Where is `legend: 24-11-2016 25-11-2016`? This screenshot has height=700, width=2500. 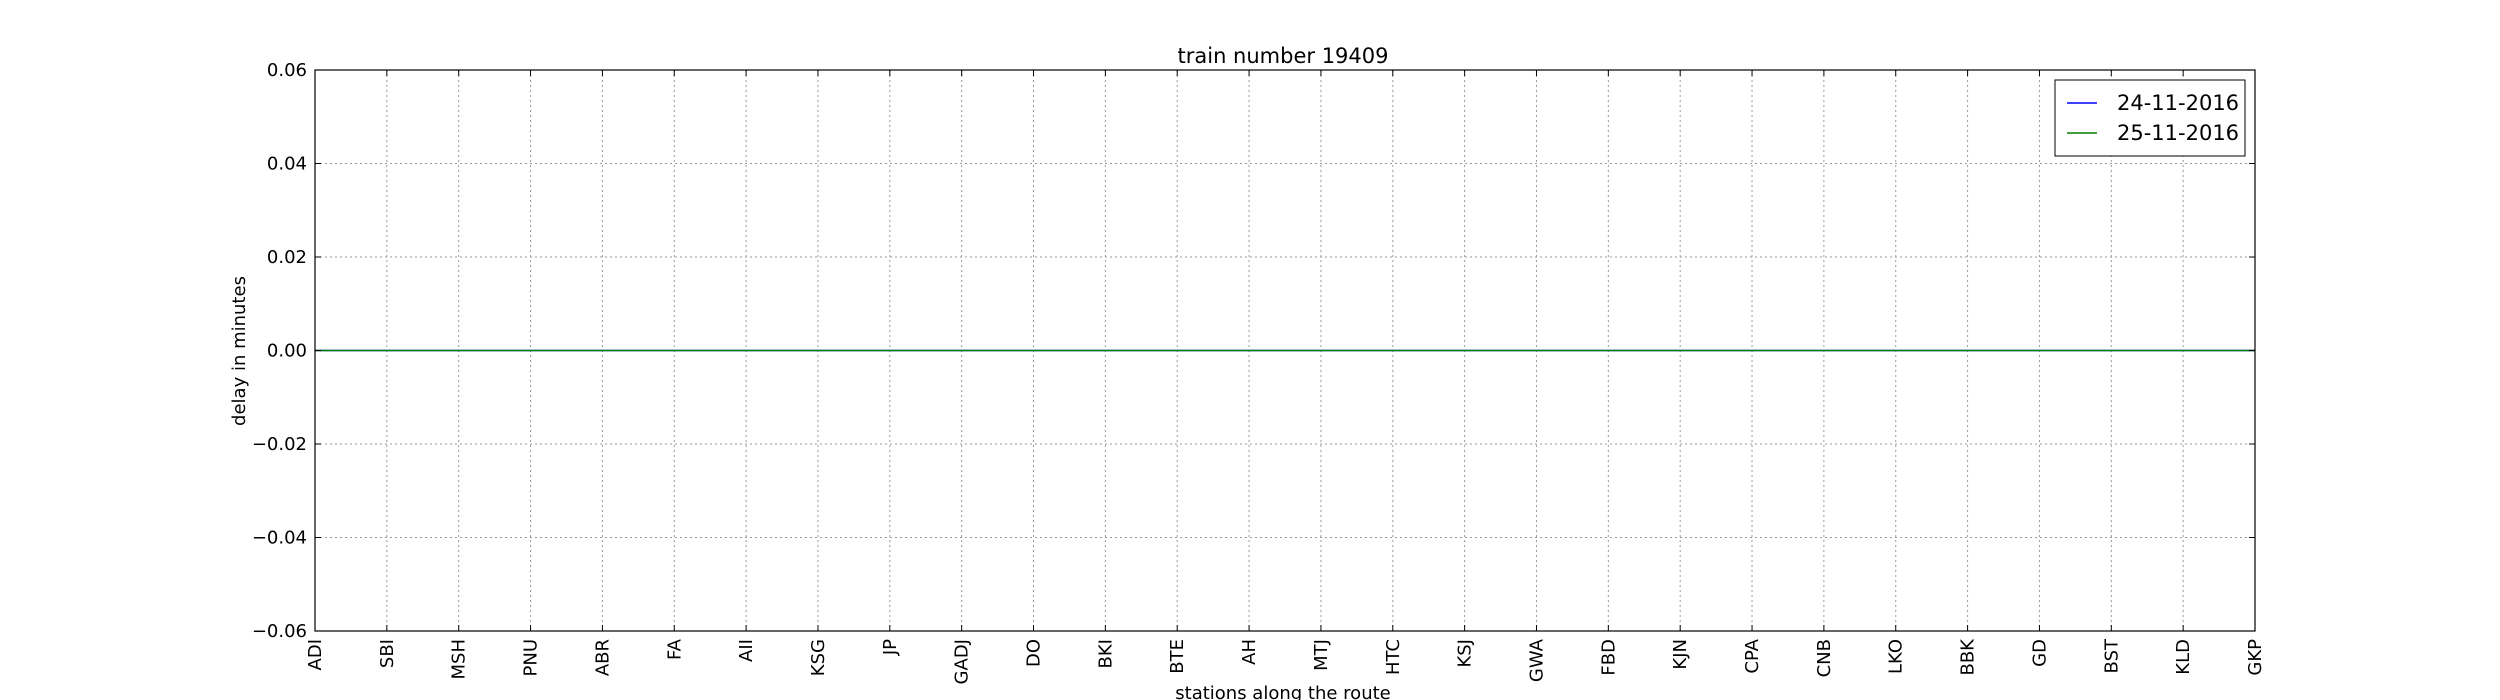 legend: 24-11-2016 25-11-2016 is located at coordinates (2150, 118).